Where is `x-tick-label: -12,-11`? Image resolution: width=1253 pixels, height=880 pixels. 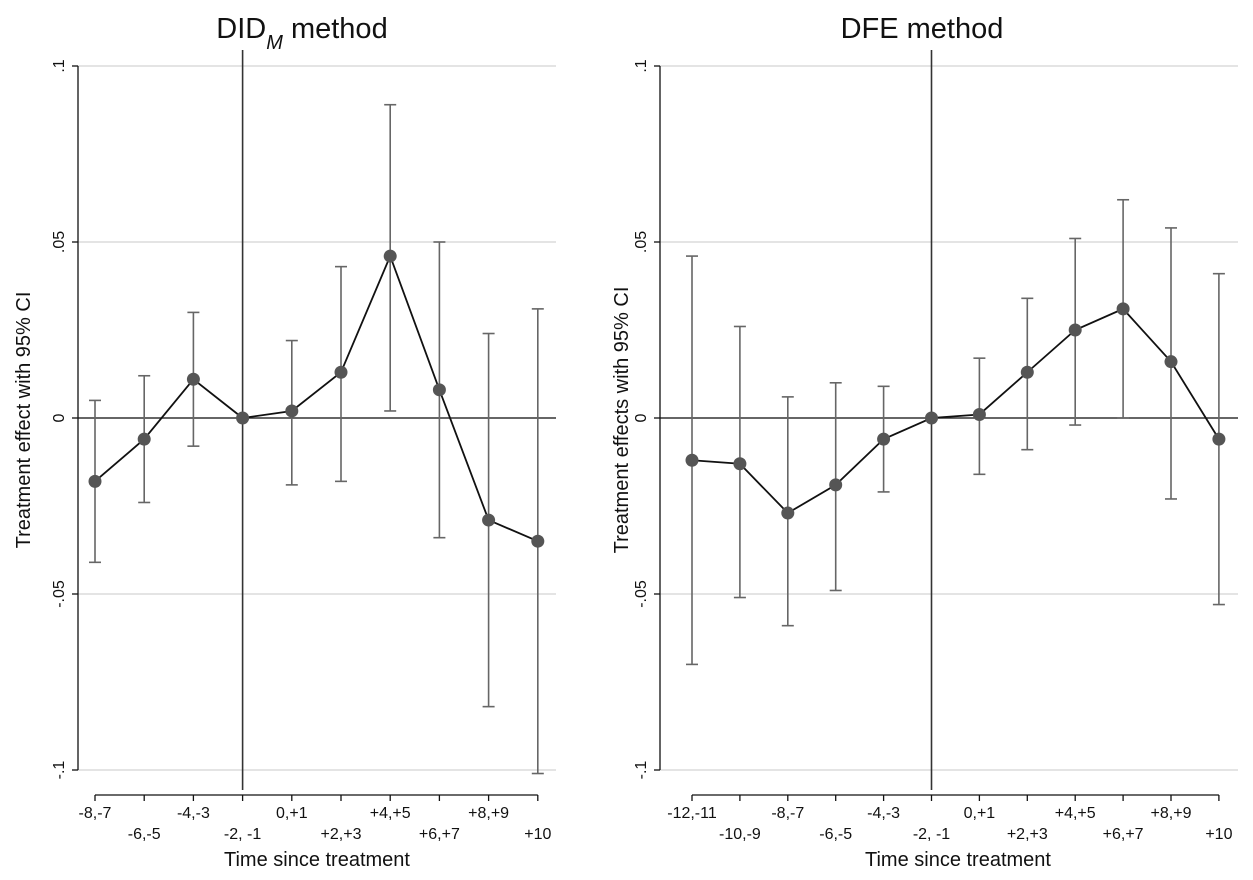
x-tick-label: -12,-11 is located at coordinates (692, 813).